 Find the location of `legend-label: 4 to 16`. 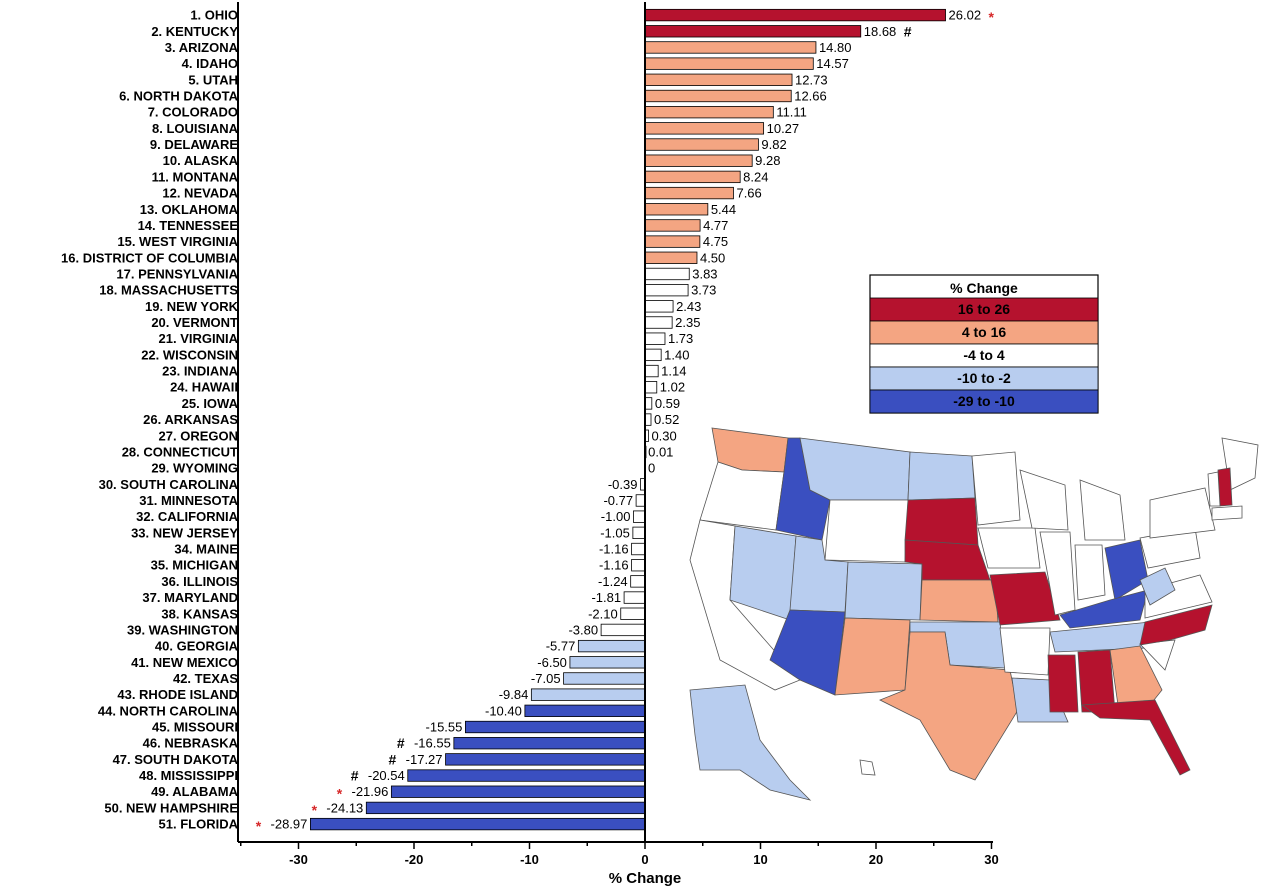

legend-label: 4 to 16 is located at coordinates (984, 332).